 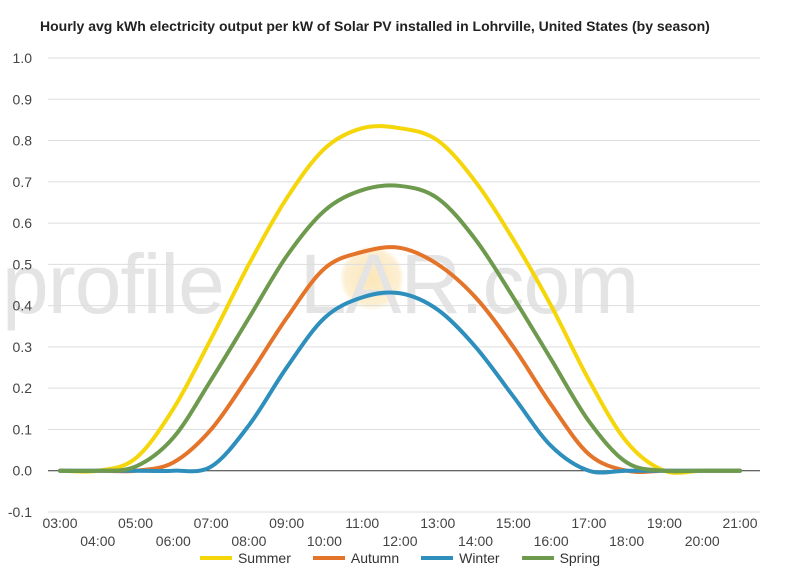 I want to click on legend-label: Spring, so click(x=580, y=558).